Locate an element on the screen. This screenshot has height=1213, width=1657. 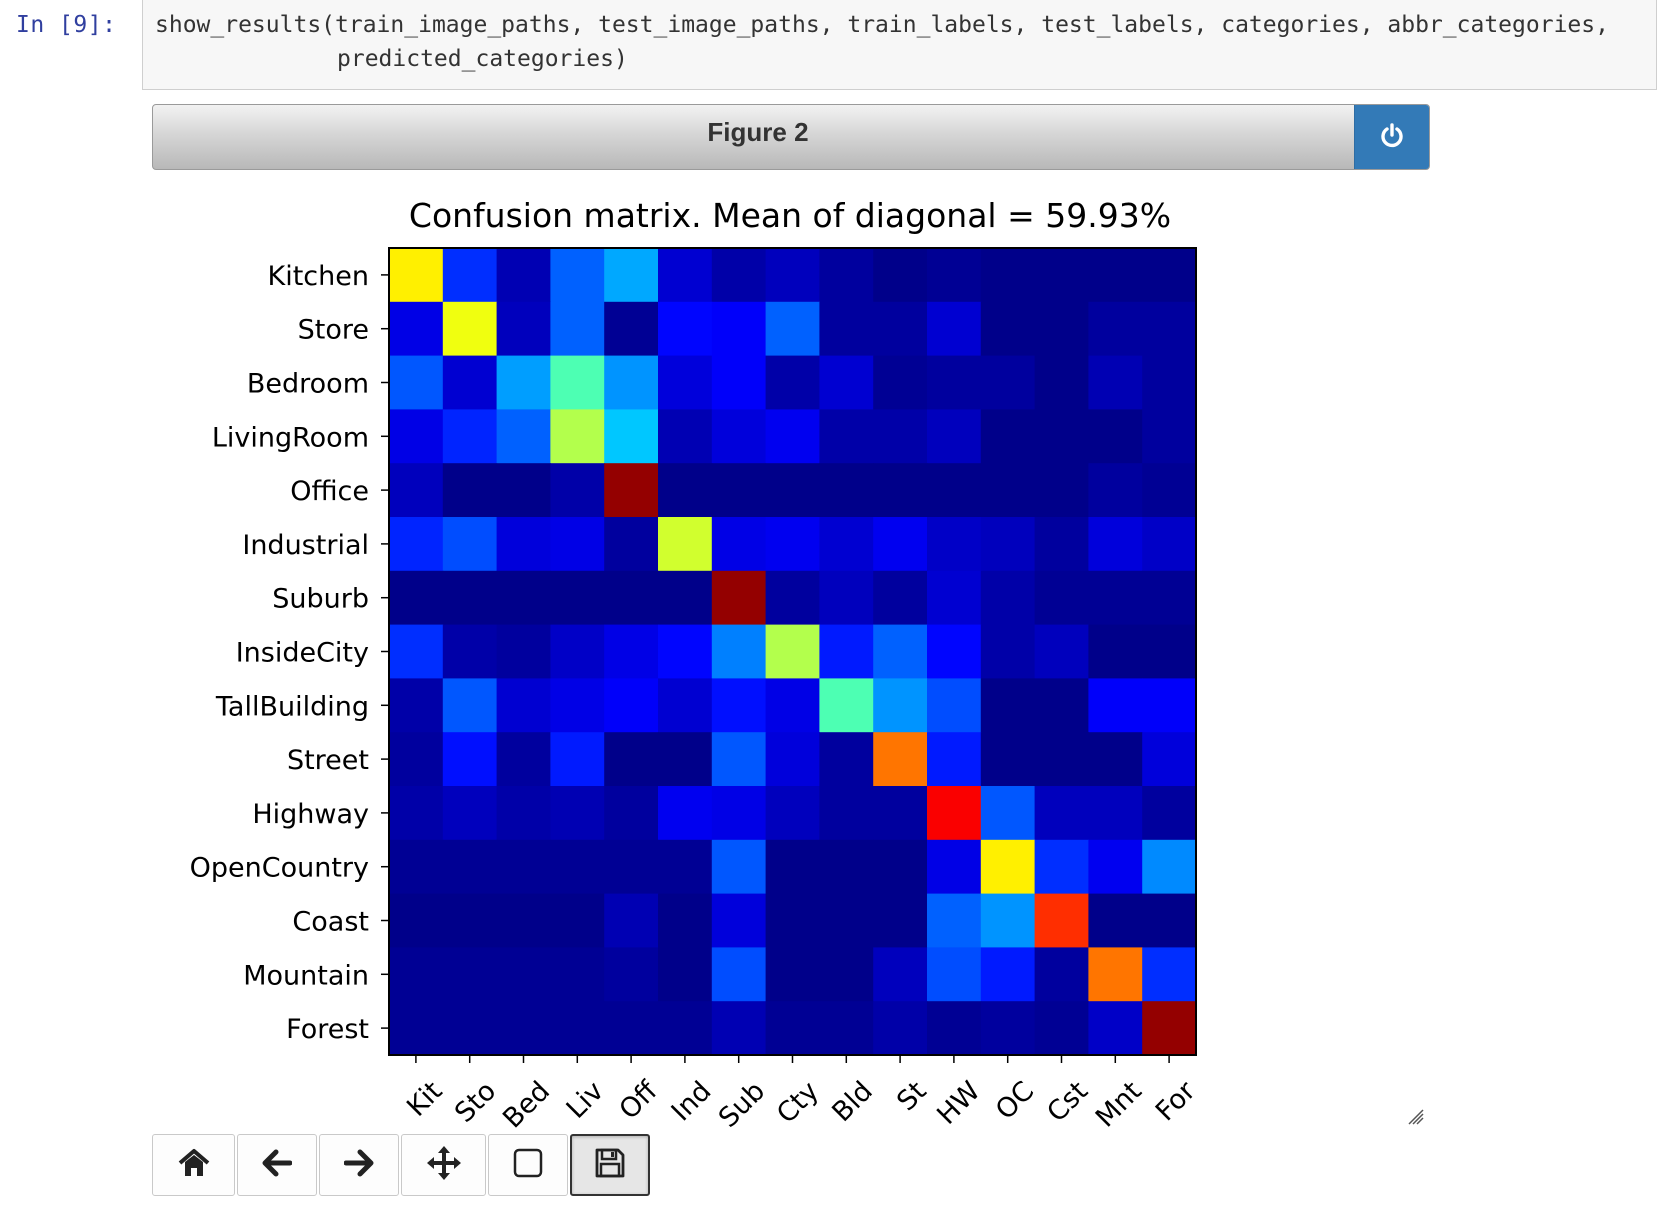
zoom-rect-button is located at coordinates (528, 1165).